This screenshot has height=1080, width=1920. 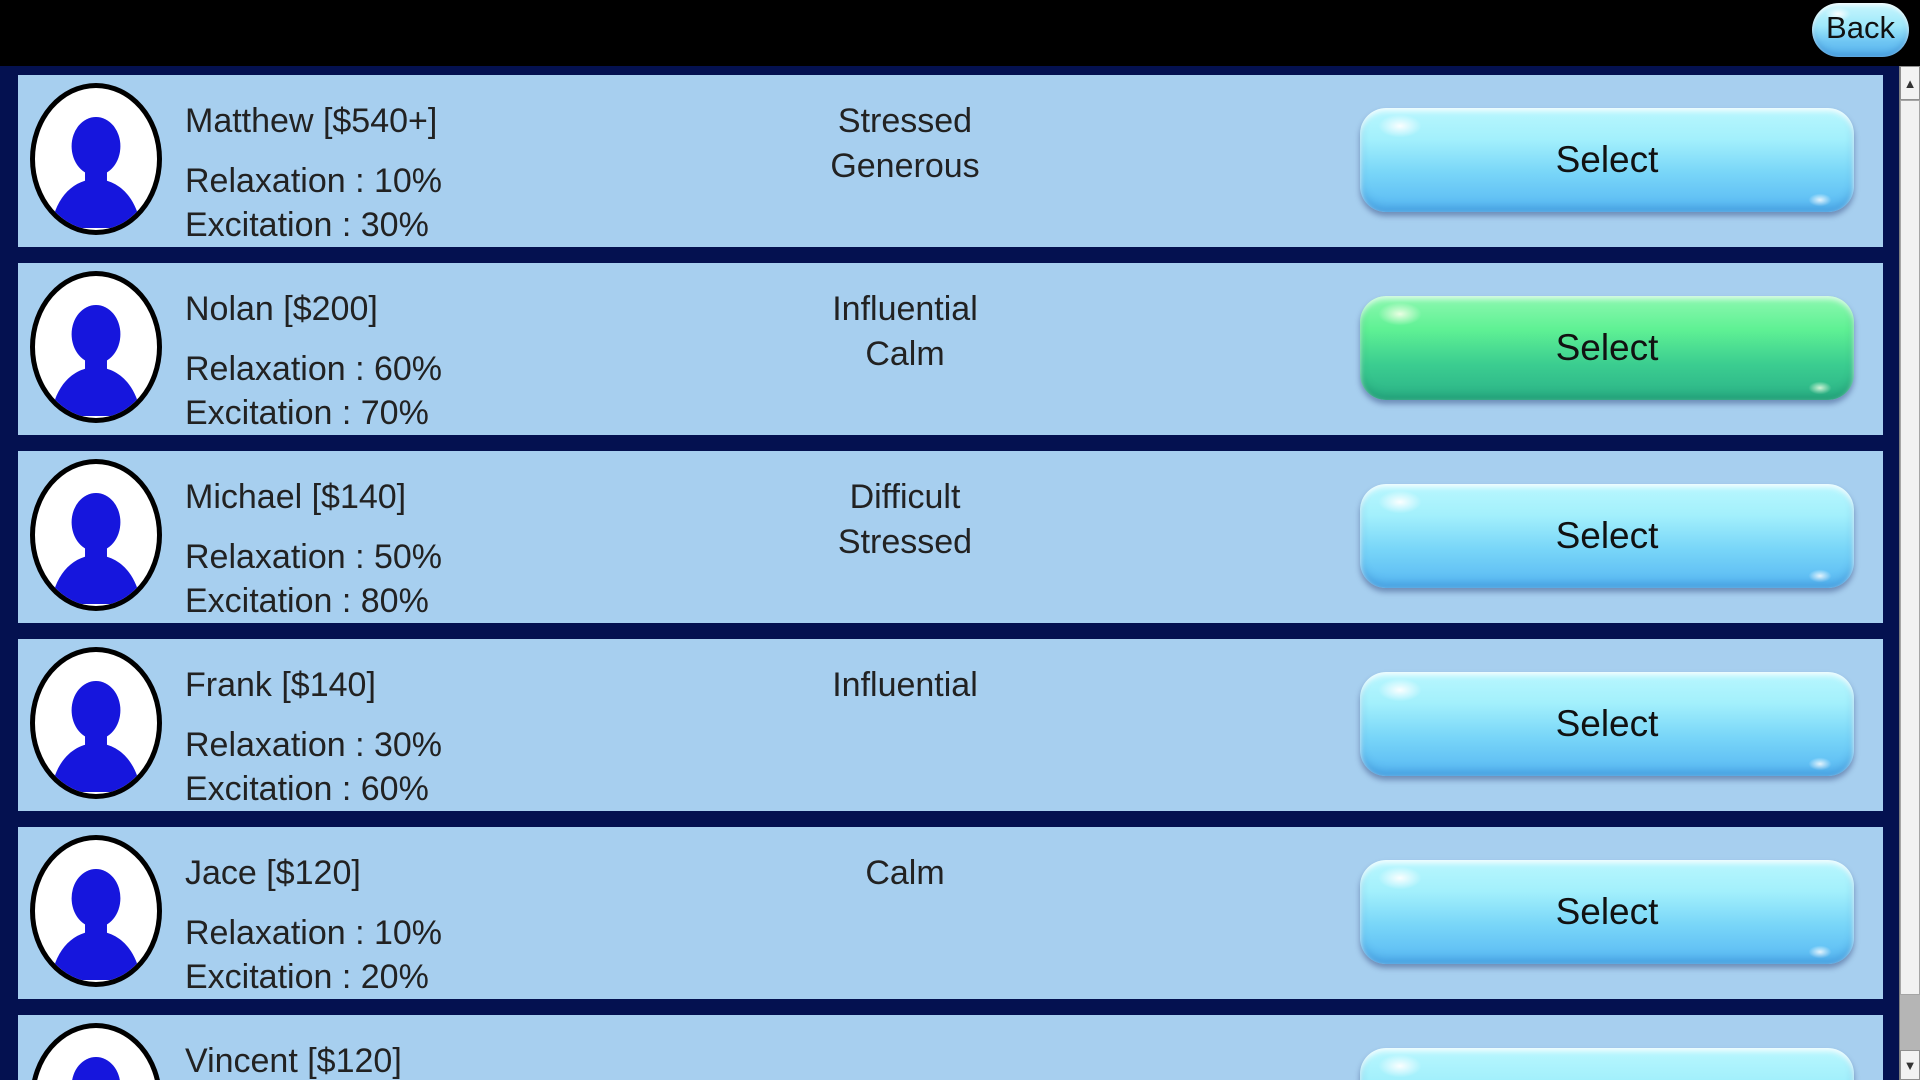 What do you see at coordinates (950, 1047) in the screenshot?
I see `client-row: Vincent [$120] Select` at bounding box center [950, 1047].